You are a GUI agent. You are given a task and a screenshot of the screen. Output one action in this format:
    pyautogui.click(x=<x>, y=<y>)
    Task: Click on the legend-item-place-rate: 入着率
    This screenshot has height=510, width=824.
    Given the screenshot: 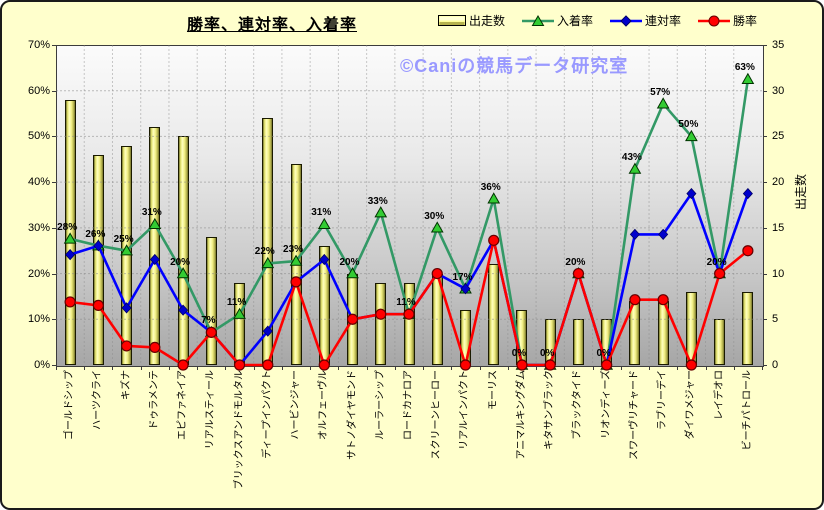 What is the action you would take?
    pyautogui.click(x=557, y=20)
    